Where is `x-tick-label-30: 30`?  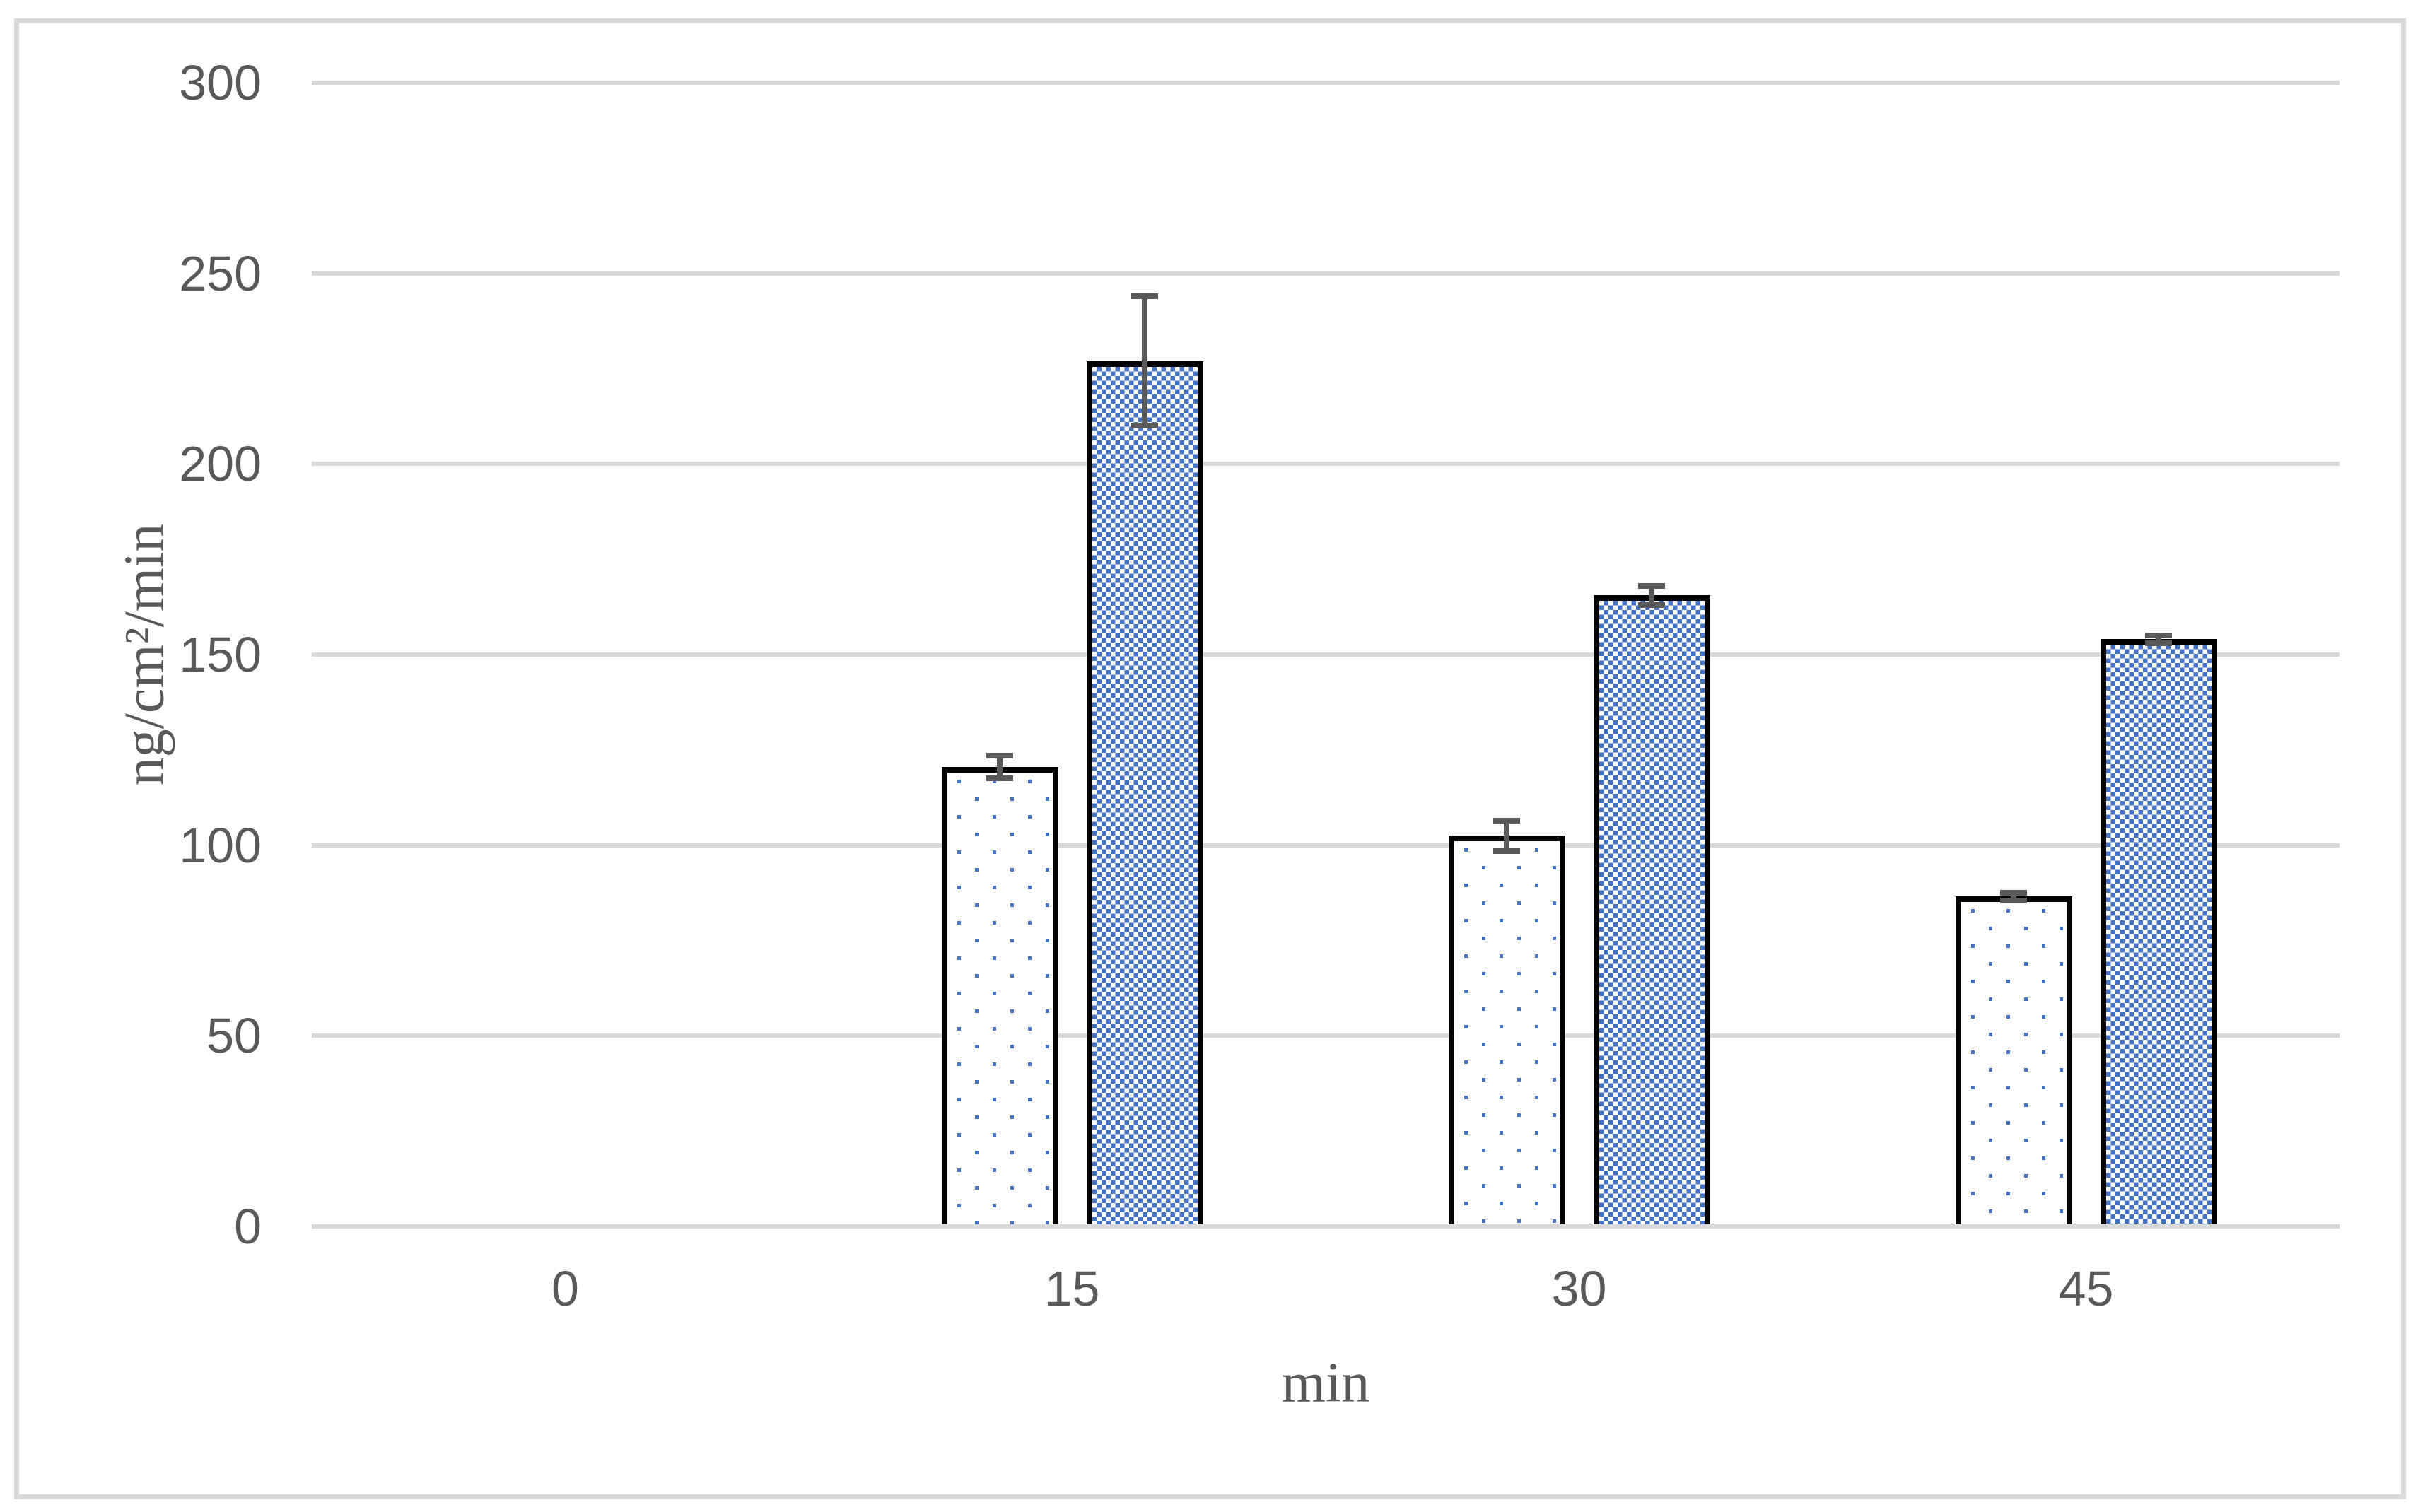
x-tick-label-30: 30 is located at coordinates (1579, 1288).